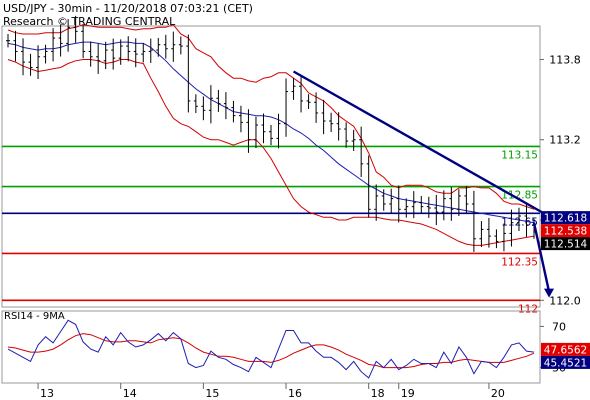 This screenshot has height=400, width=590. I want to click on x-tick-label: 14, so click(130, 393).